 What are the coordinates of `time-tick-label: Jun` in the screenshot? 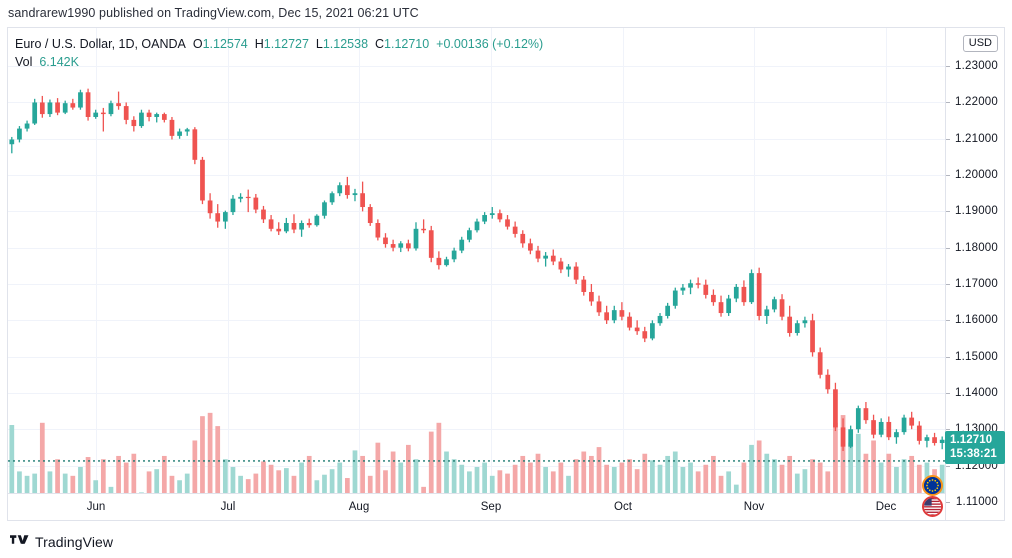 It's located at (96, 507).